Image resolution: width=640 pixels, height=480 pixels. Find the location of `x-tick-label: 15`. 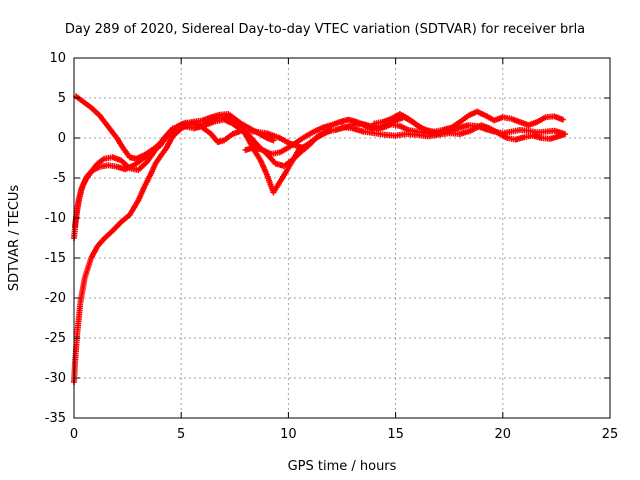

x-tick-label: 15 is located at coordinates (395, 434).